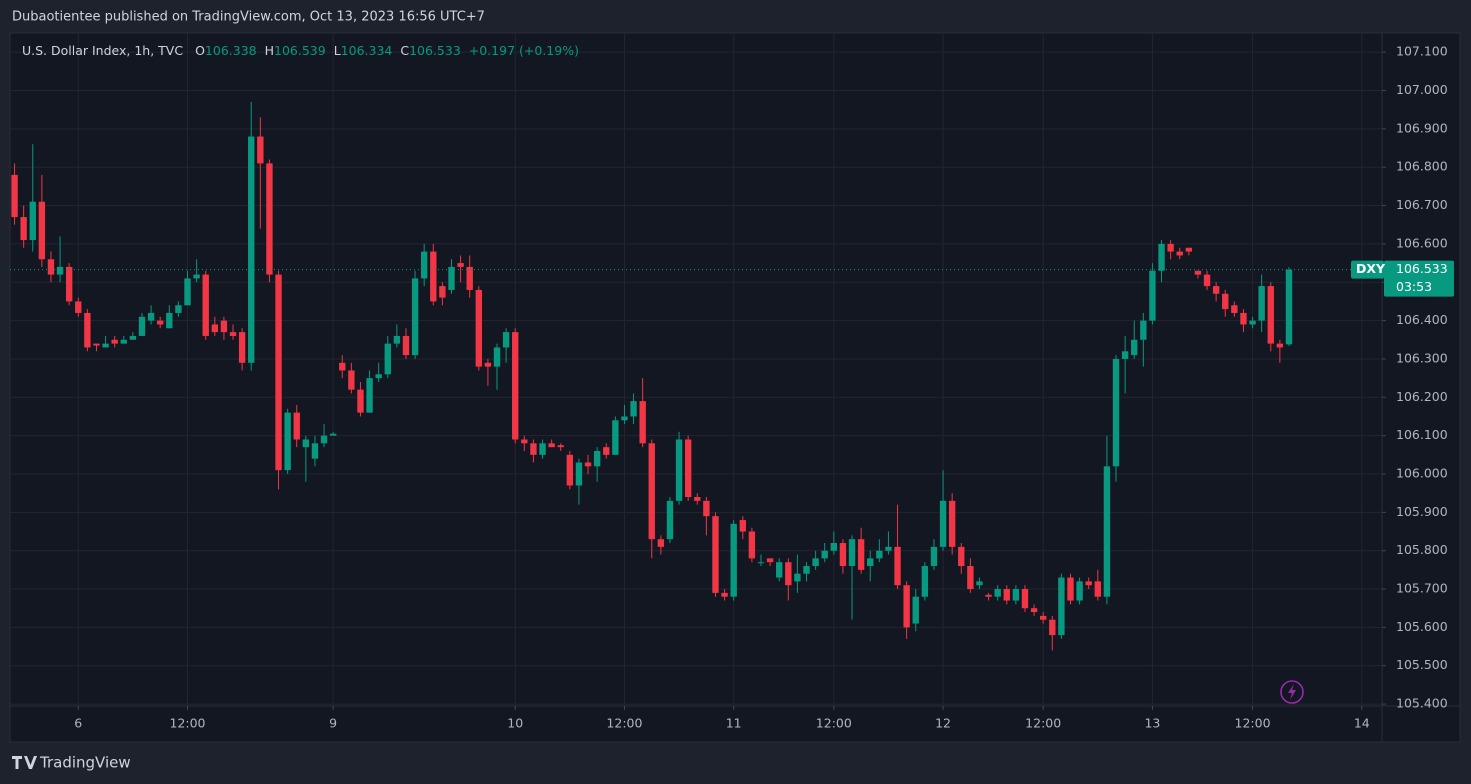 The image size is (1471, 784). I want to click on x-tick-label: 9, so click(333, 723).